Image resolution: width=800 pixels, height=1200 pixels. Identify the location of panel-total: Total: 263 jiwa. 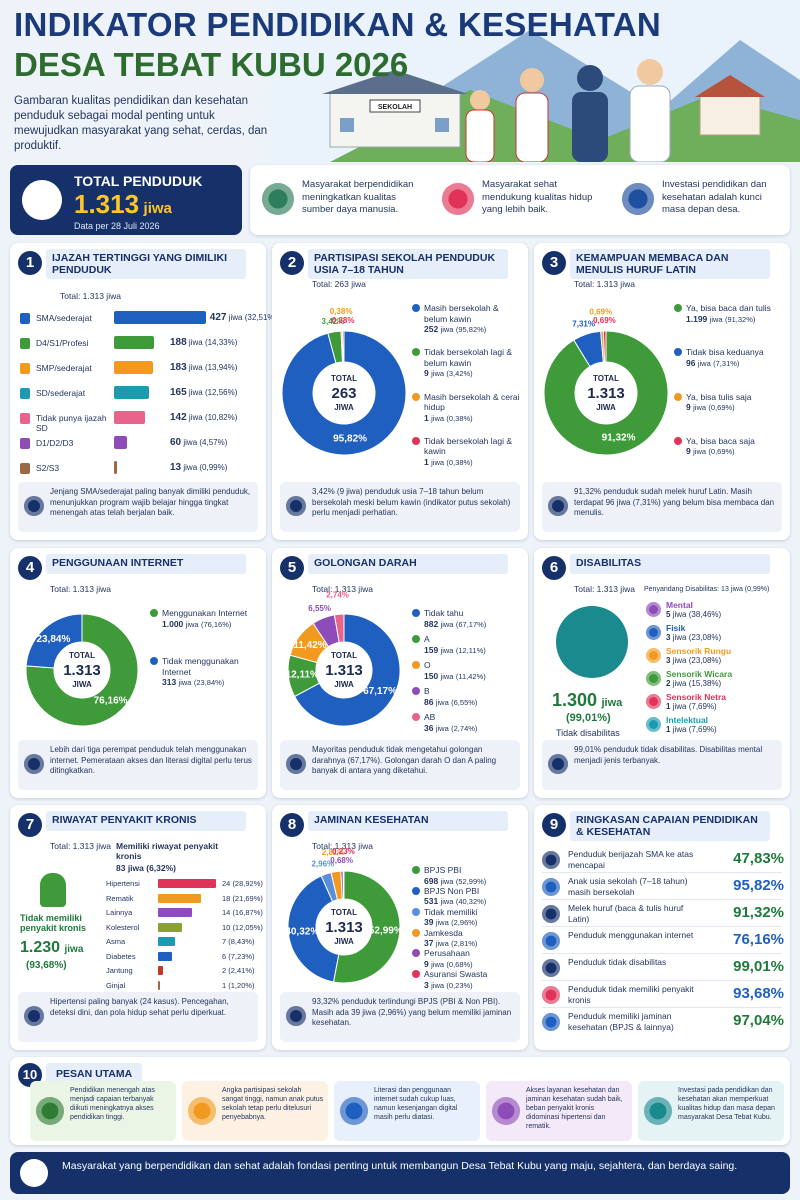
(339, 284).